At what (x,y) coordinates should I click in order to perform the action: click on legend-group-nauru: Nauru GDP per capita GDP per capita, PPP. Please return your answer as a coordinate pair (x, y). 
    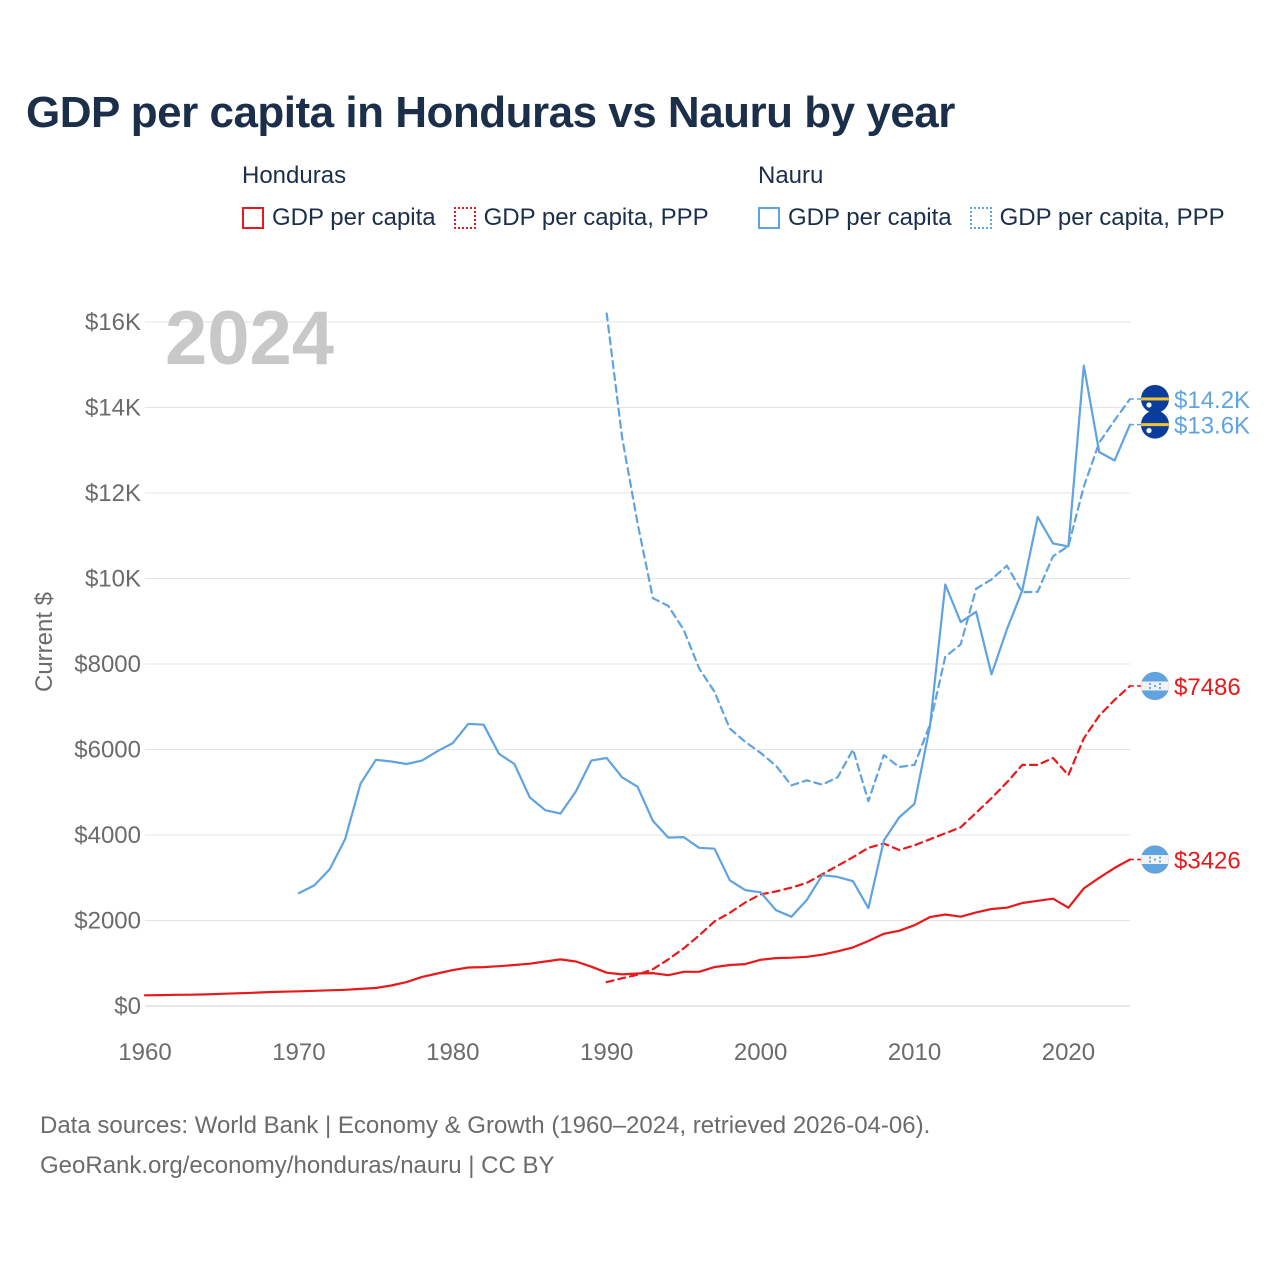
    Looking at the image, I should click on (1000, 197).